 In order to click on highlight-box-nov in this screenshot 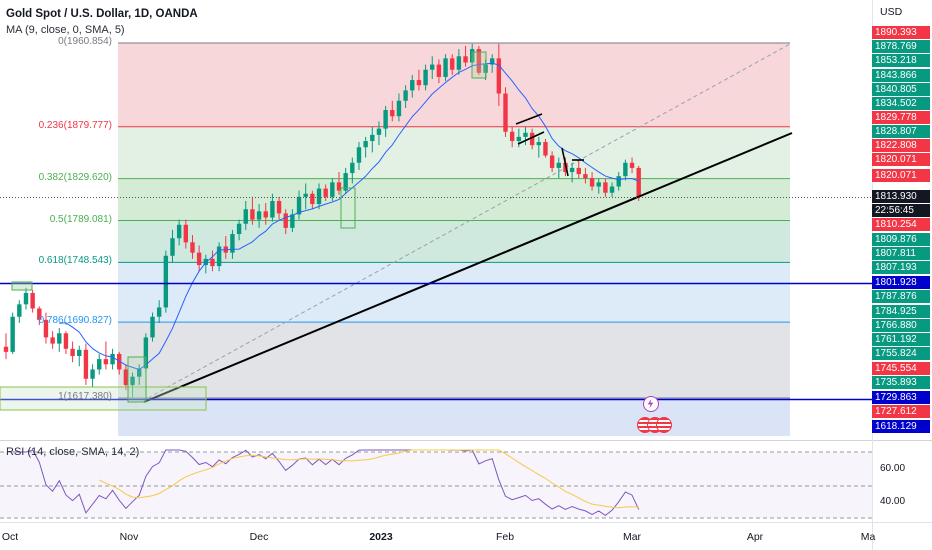, I will do `click(137, 379)`.